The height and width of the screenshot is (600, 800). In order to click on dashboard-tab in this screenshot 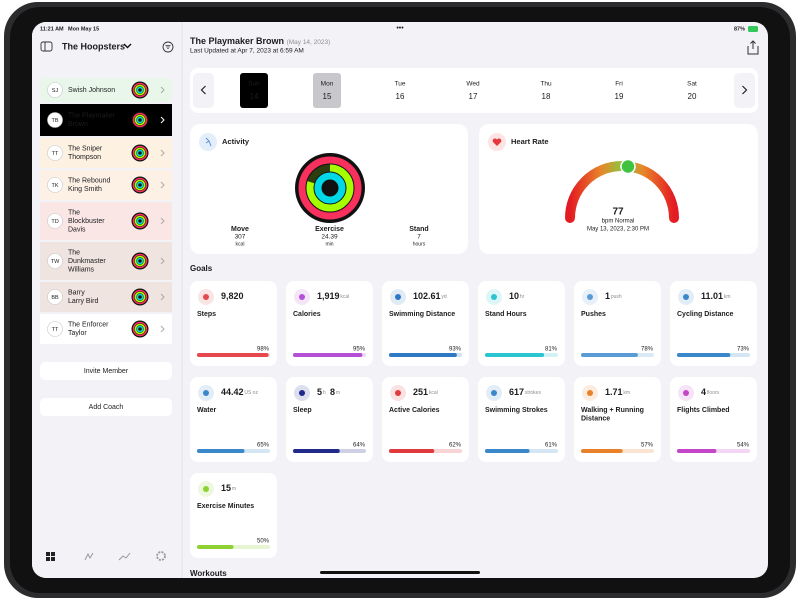, I will do `click(50, 556)`.